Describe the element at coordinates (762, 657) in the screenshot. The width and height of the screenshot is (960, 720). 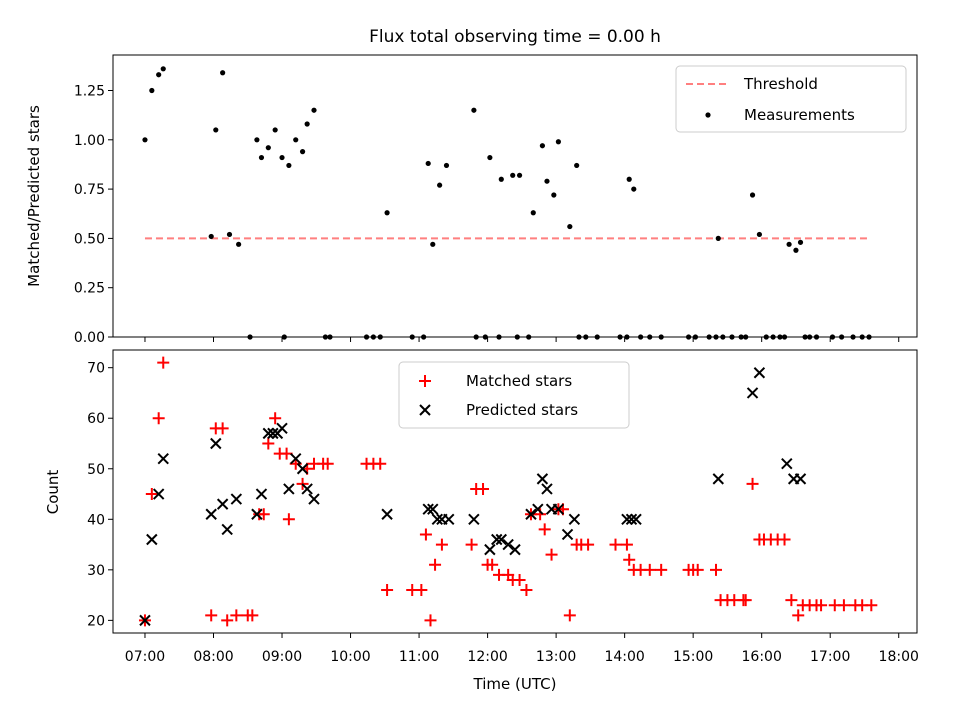
I see `bottom-x-tick-label: 16:00` at that location.